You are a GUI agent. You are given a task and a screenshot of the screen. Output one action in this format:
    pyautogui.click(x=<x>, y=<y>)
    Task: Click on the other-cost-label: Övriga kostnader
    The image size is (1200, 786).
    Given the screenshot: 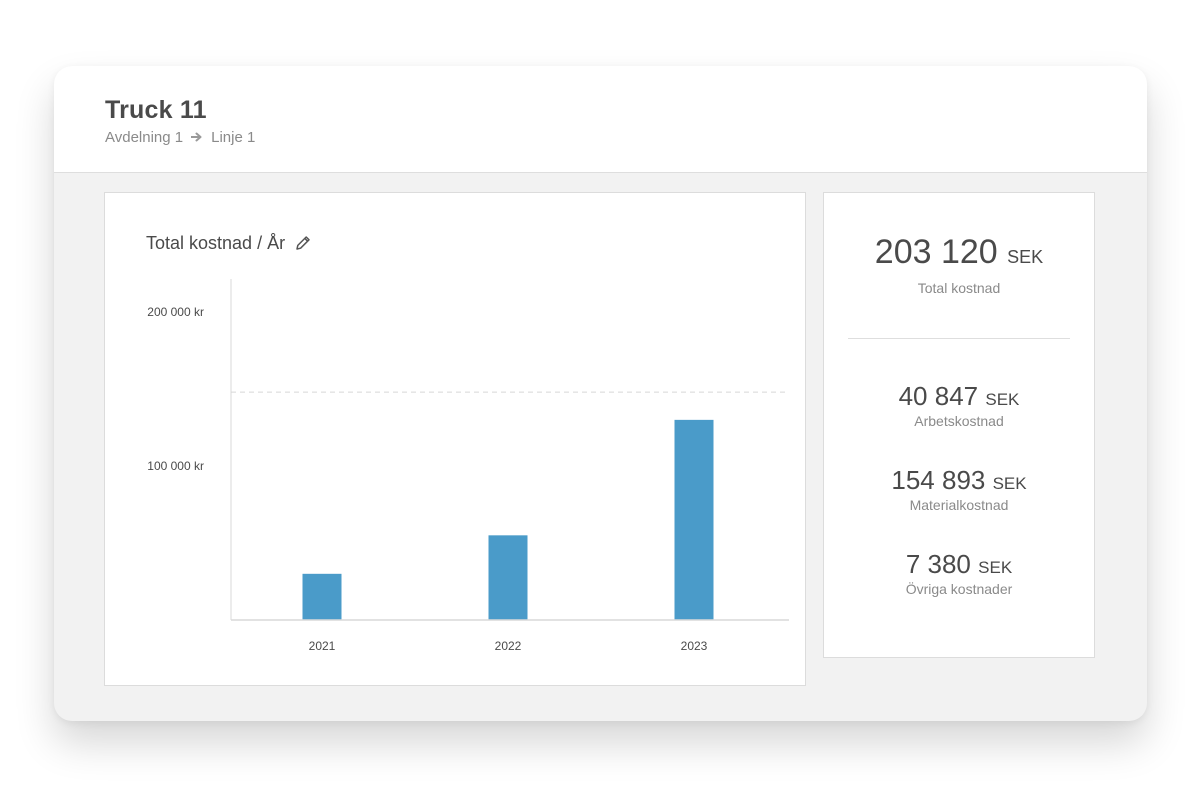 What is the action you would take?
    pyautogui.click(x=959, y=589)
    